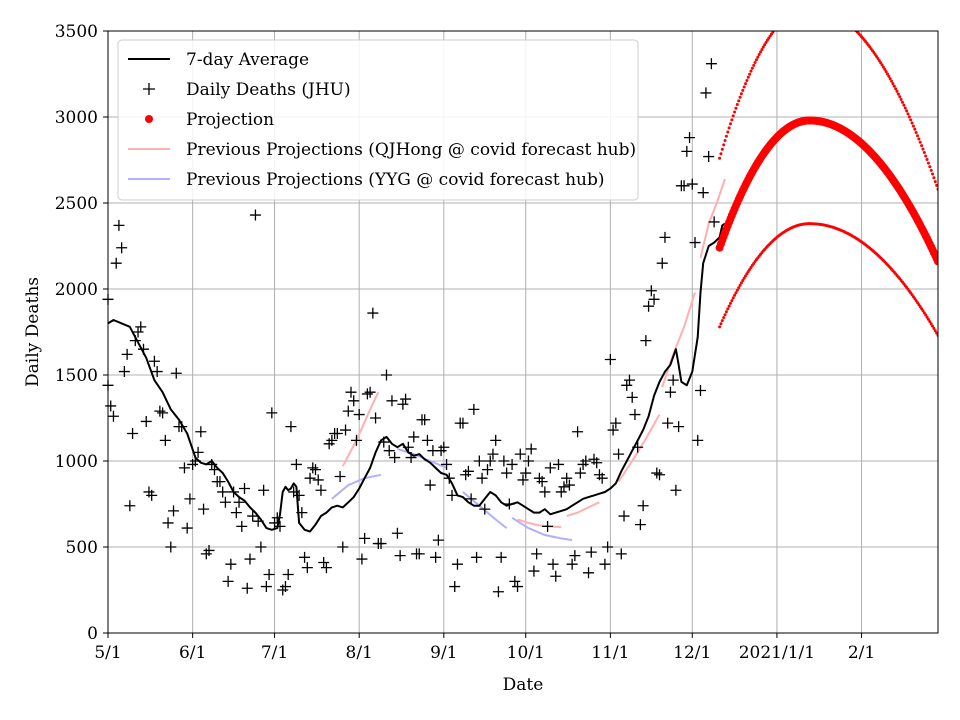 Image resolution: width=960 pixels, height=720 pixels. Describe the element at coordinates (76, 462) in the screenshot. I see `y-tick-label: 1000` at that location.